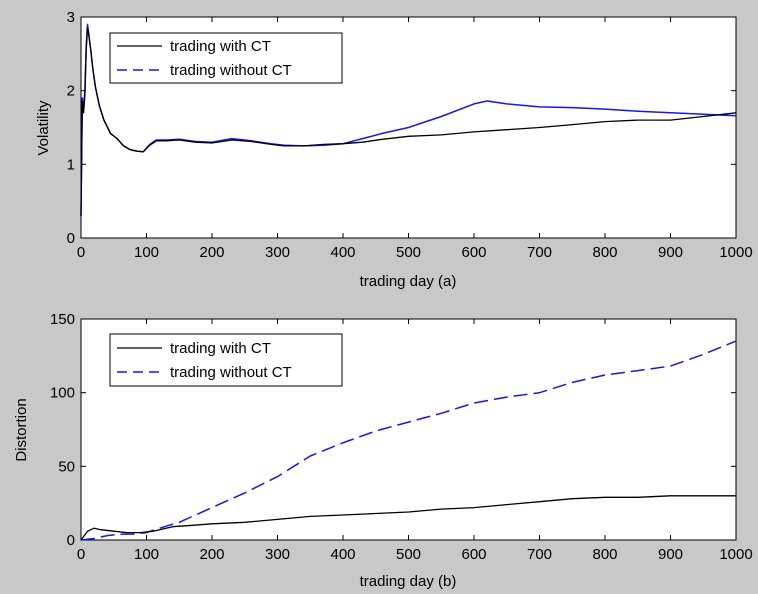 Image resolution: width=758 pixels, height=594 pixels. What do you see at coordinates (66, 466) in the screenshot?
I see `y-tick-label: 50` at bounding box center [66, 466].